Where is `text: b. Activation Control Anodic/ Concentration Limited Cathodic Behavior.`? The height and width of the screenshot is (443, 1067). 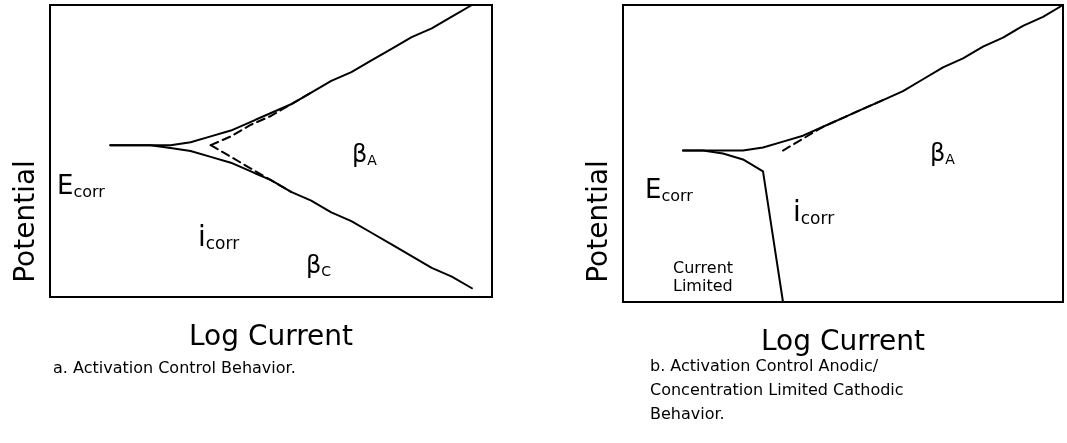 text: b. Activation Control Anodic/ Concentration Limited Cathodic Behavior. is located at coordinates (779, 389).